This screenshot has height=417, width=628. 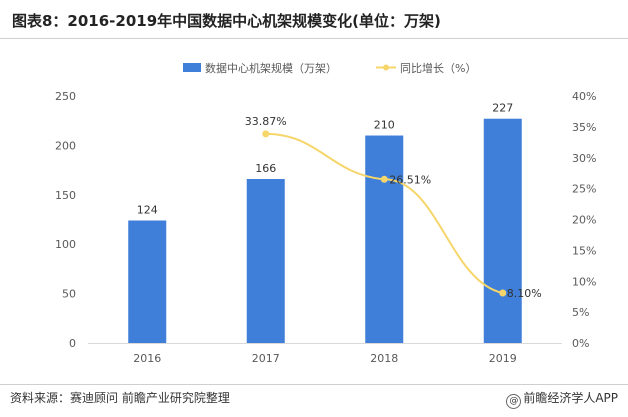 What do you see at coordinates (266, 358) in the screenshot?
I see `x-tick-label: 2017` at bounding box center [266, 358].